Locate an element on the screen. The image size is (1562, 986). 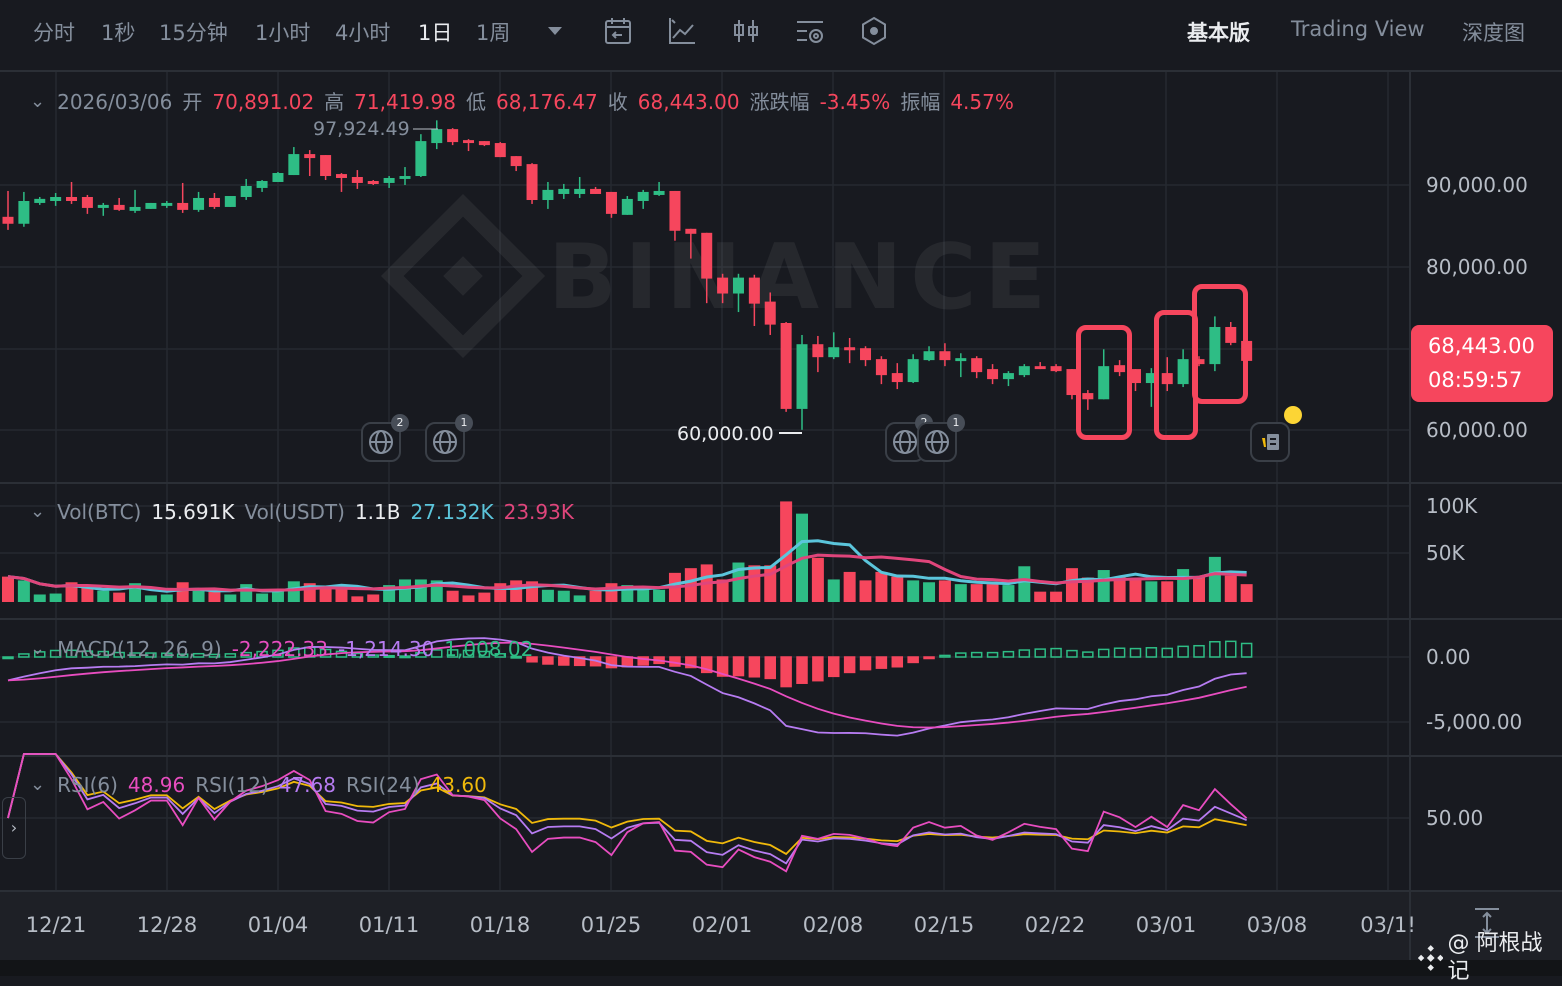
announcement-marker is located at coordinates (1276, 434).